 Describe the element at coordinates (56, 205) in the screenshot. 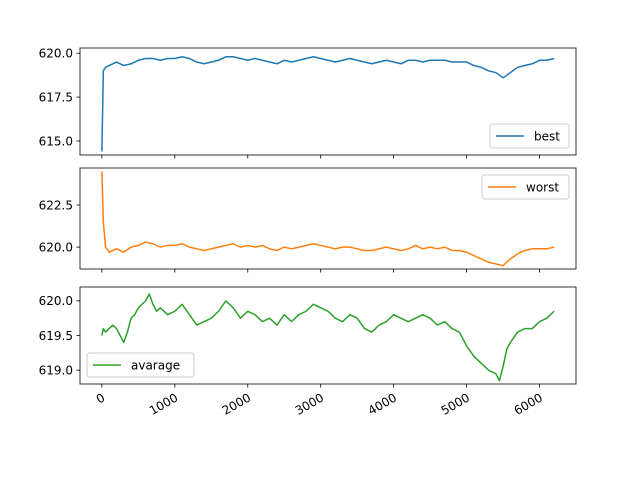

I see `y-tick-label: 622.5` at that location.